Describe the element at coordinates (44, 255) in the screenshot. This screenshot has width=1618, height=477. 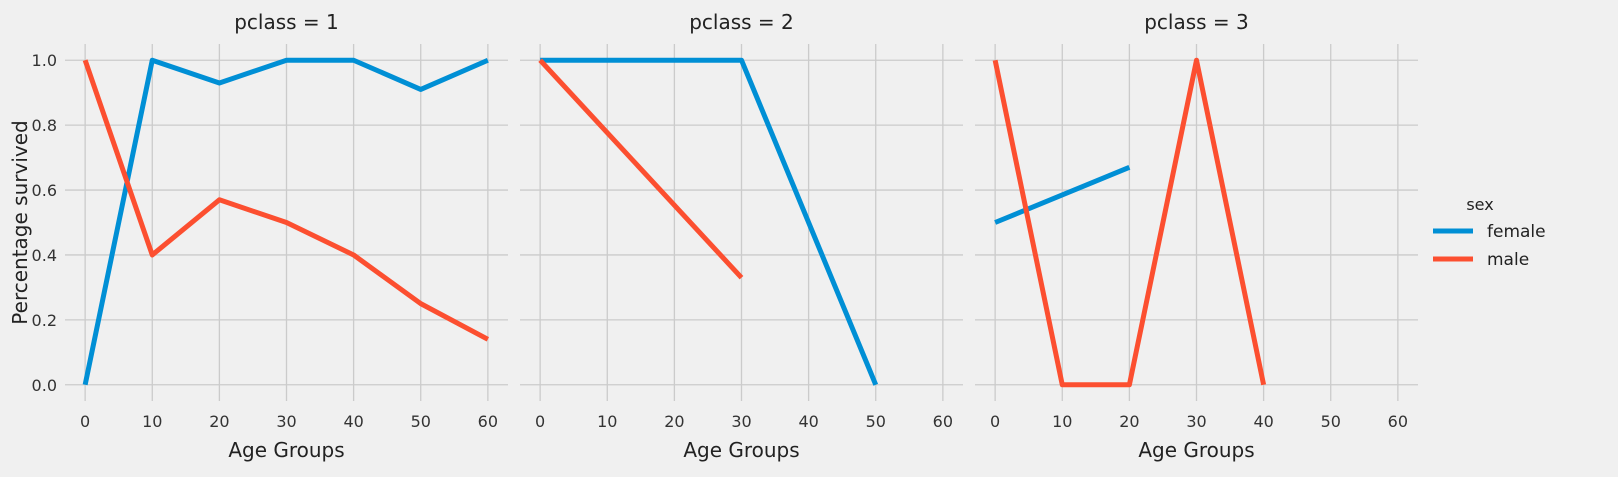
I see `y-tick-label: 0.4` at that location.